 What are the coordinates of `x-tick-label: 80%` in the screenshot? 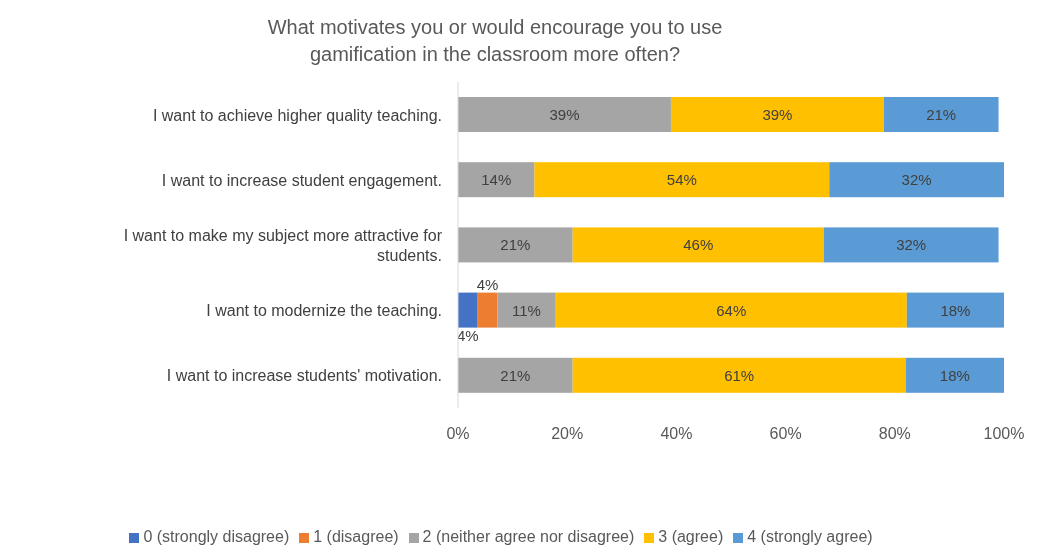 It's located at (894, 434).